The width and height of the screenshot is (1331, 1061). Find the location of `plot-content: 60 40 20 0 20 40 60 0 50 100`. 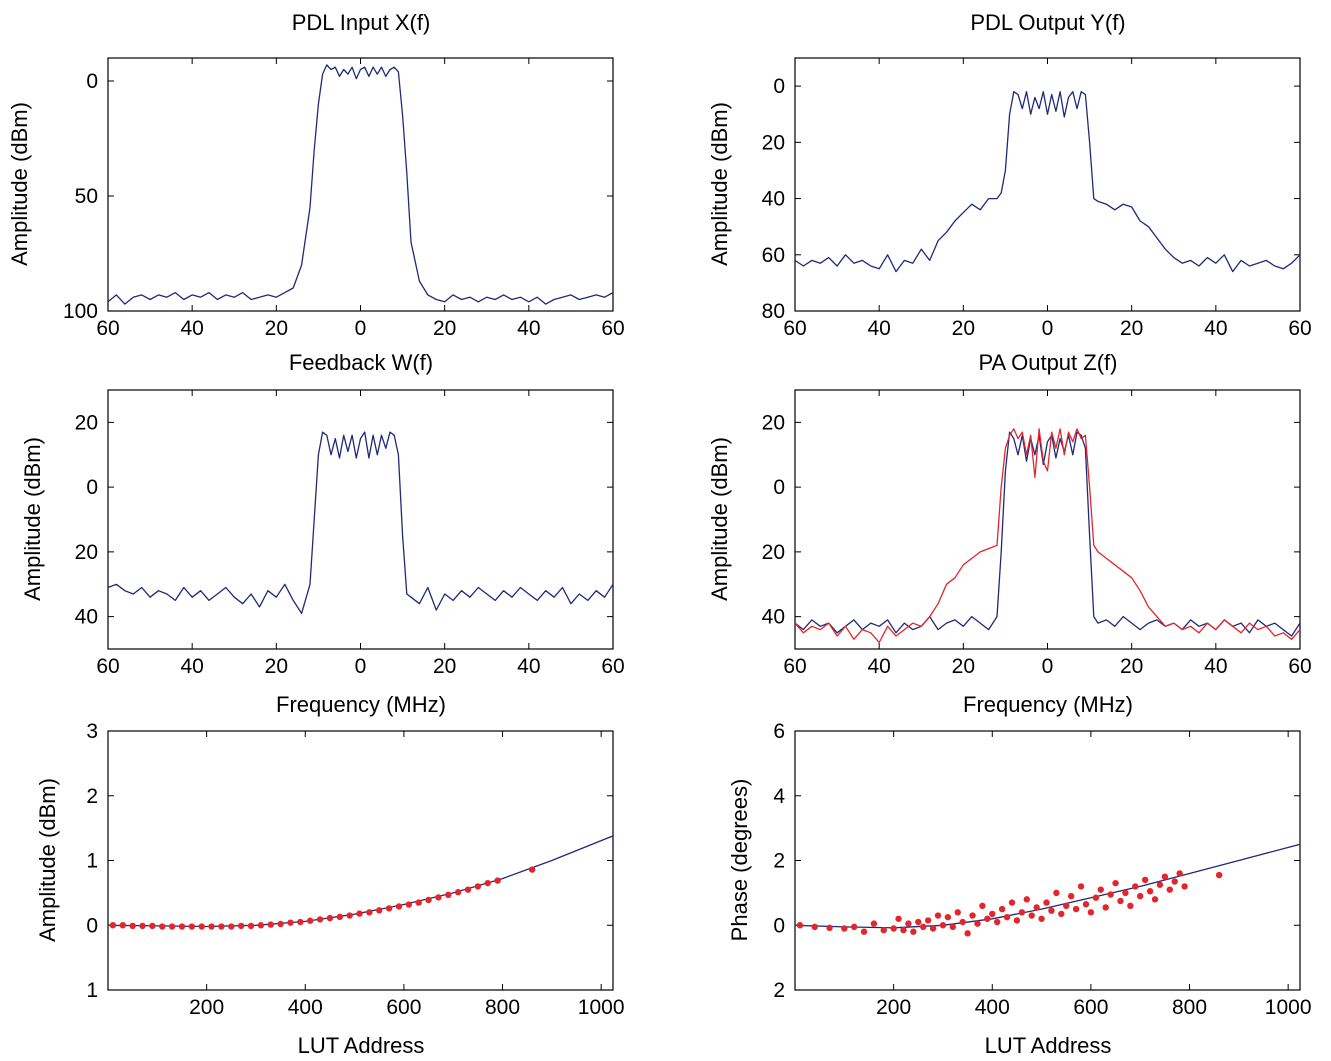

plot-content: 60 40 20 0 20 40 60 0 50 100 is located at coordinates (344, 199).